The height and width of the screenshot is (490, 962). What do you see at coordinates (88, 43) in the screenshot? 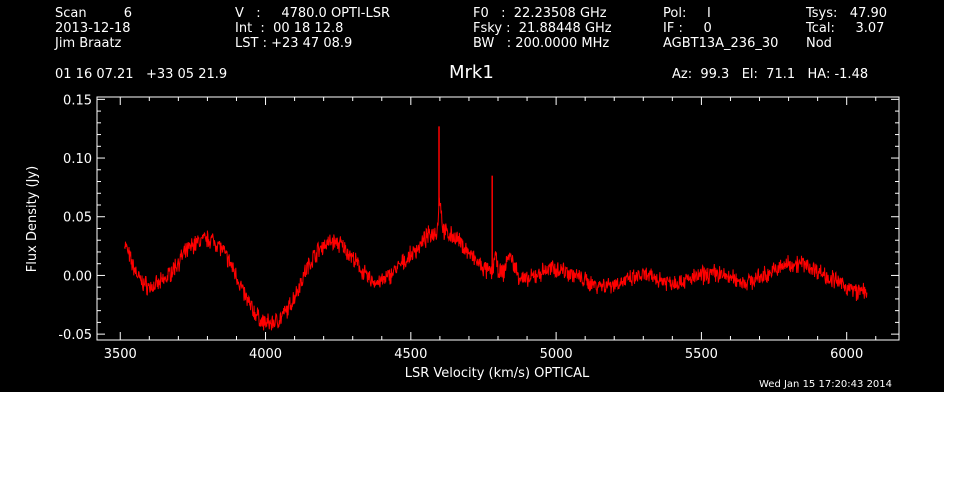
I see `observer-name: Jim Braatz` at bounding box center [88, 43].